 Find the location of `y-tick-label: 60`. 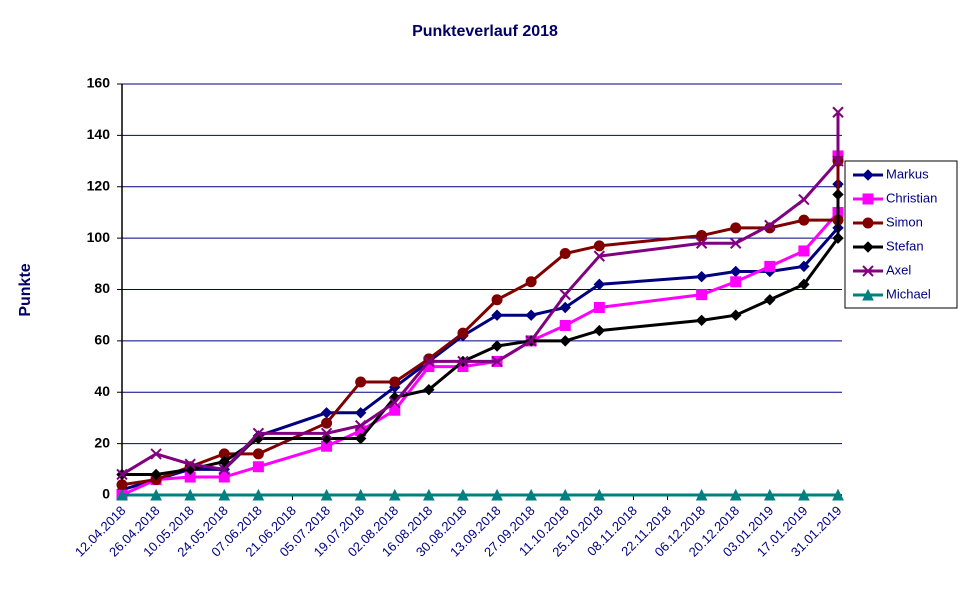

y-tick-label: 60 is located at coordinates (102, 340).